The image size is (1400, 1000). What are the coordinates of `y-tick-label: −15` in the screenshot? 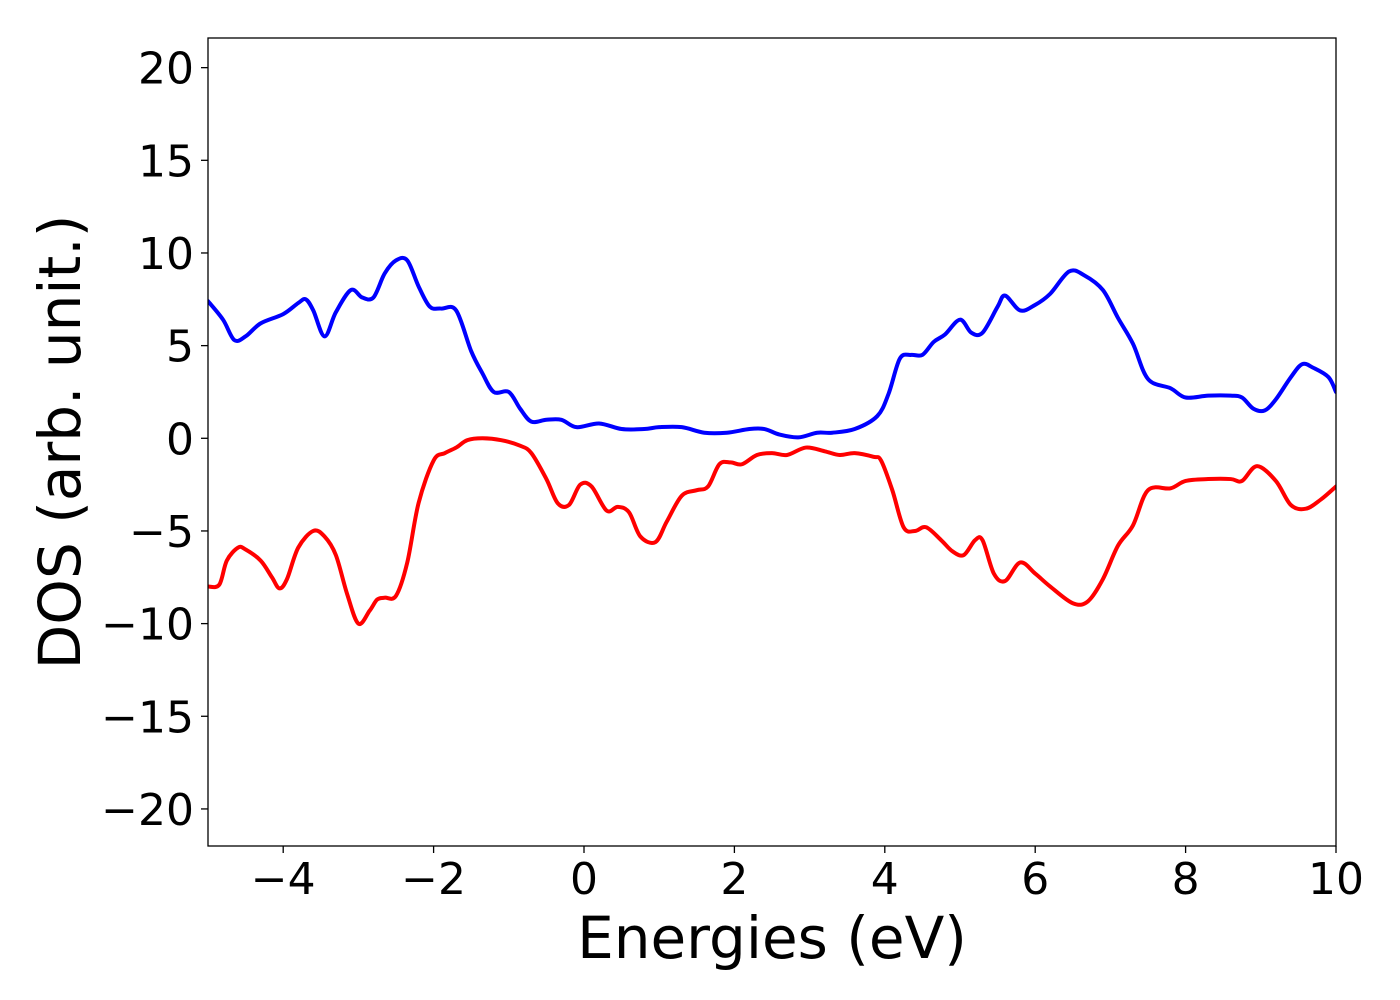 It's located at (147, 717).